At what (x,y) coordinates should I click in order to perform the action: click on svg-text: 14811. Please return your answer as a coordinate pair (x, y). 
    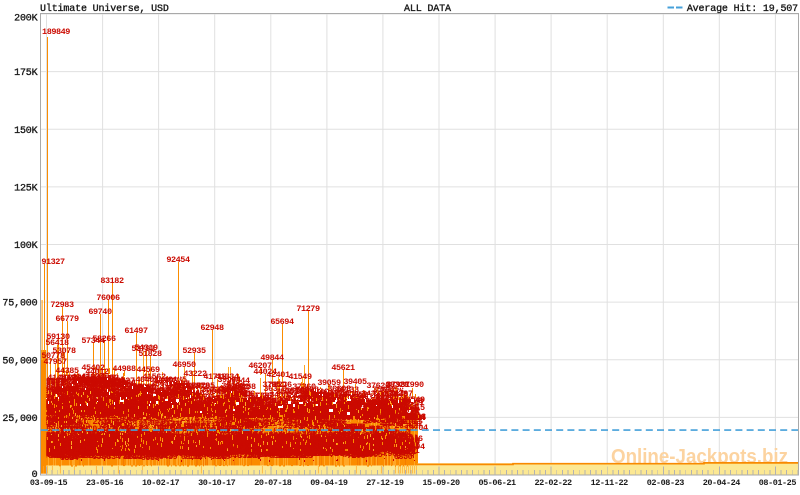
    Looking at the image, I should click on (173, 439).